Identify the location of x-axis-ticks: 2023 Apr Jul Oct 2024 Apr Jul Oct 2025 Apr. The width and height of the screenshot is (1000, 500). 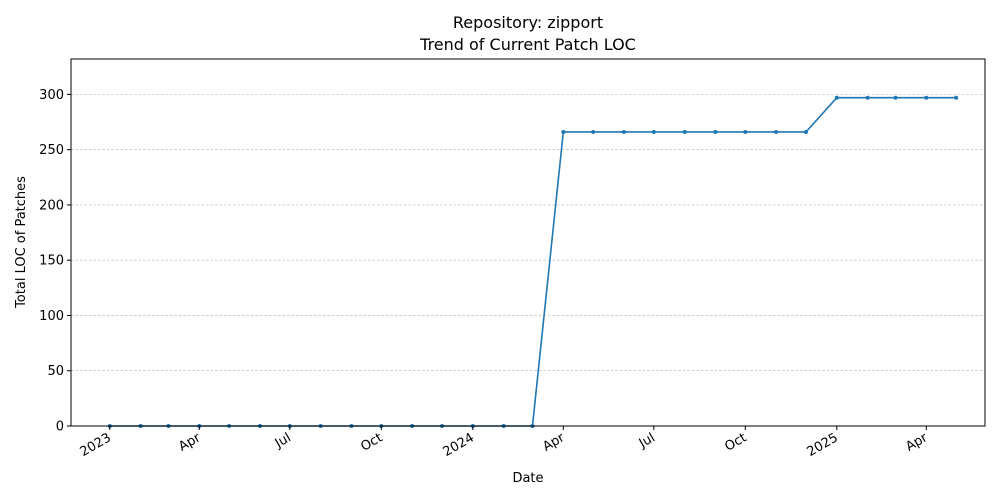
(504, 443).